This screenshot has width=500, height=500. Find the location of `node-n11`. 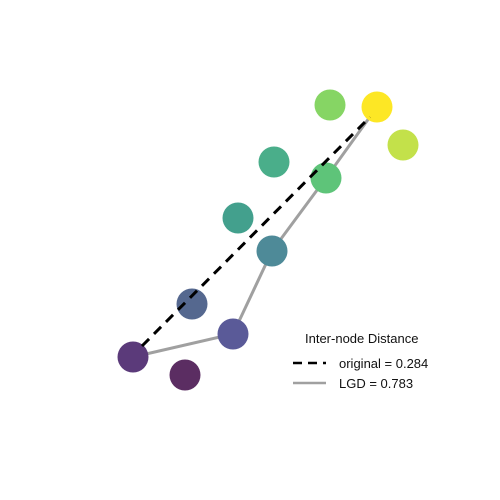

node-n11 is located at coordinates (403, 145).